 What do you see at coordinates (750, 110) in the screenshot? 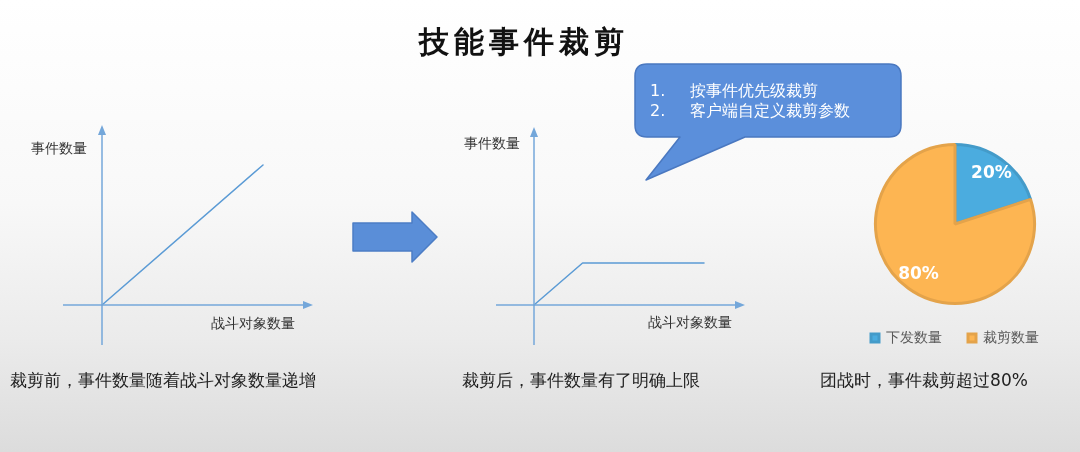
I see `text: 2. 客户端自定义裁剪参数` at bounding box center [750, 110].